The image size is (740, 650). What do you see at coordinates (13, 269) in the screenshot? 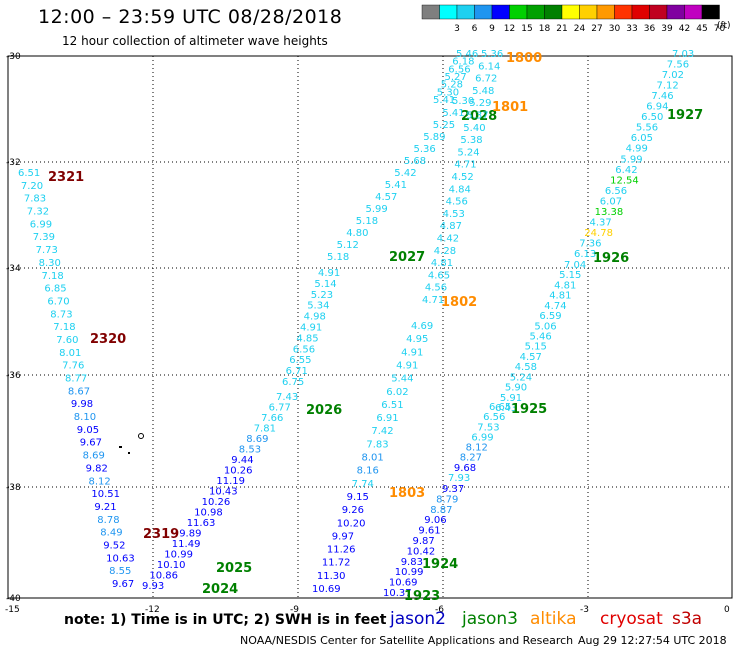
I see `latitude-label: -34` at bounding box center [13, 269].